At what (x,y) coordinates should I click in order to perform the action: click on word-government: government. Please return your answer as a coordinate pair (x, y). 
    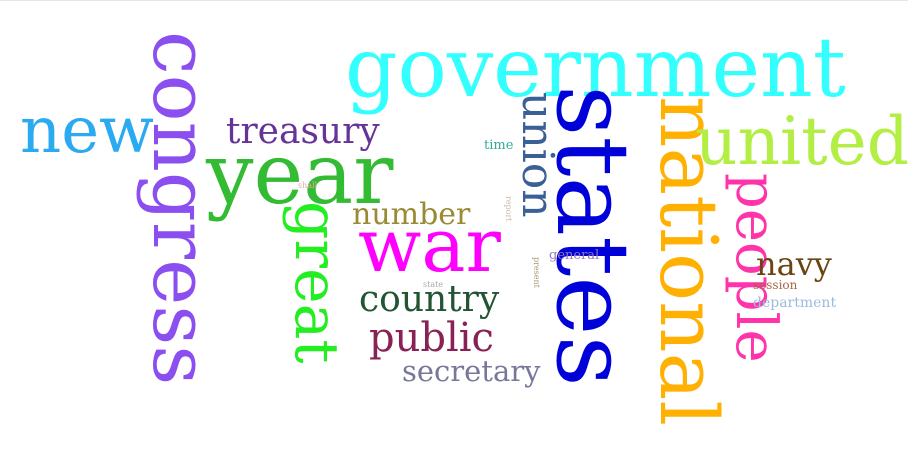
    Looking at the image, I should click on (595, 68).